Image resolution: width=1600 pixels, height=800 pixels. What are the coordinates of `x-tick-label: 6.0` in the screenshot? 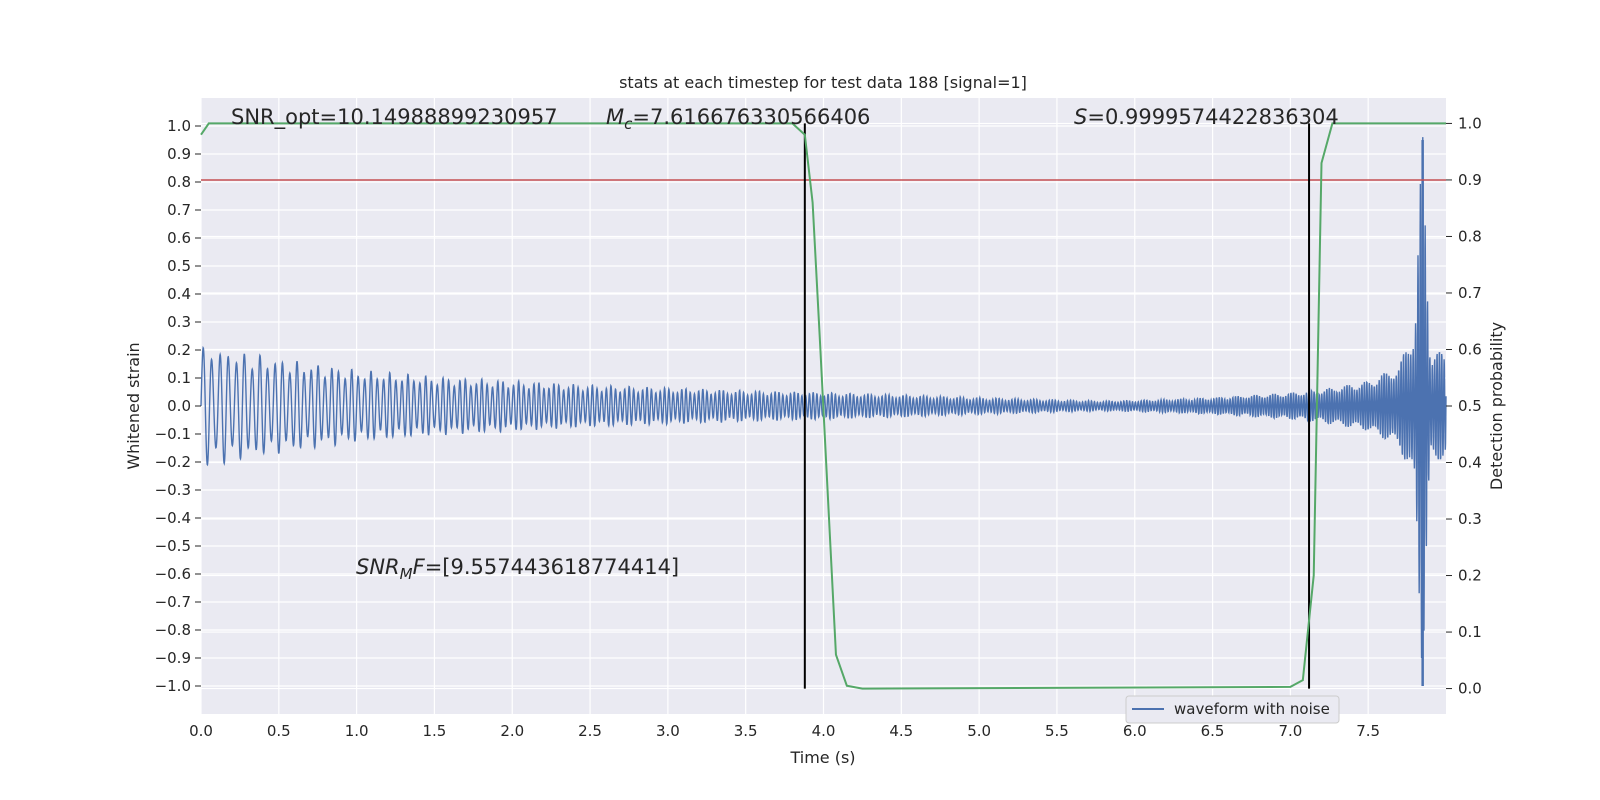 It's located at (1135, 731).